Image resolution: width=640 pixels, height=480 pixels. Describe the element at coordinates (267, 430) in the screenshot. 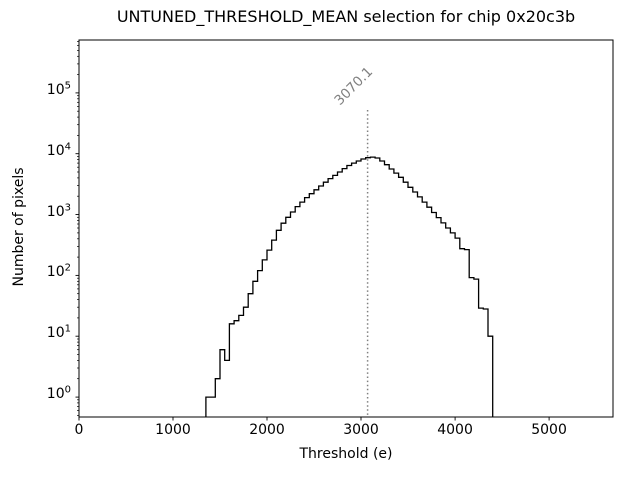

I see `x-tick-label: 2000` at that location.